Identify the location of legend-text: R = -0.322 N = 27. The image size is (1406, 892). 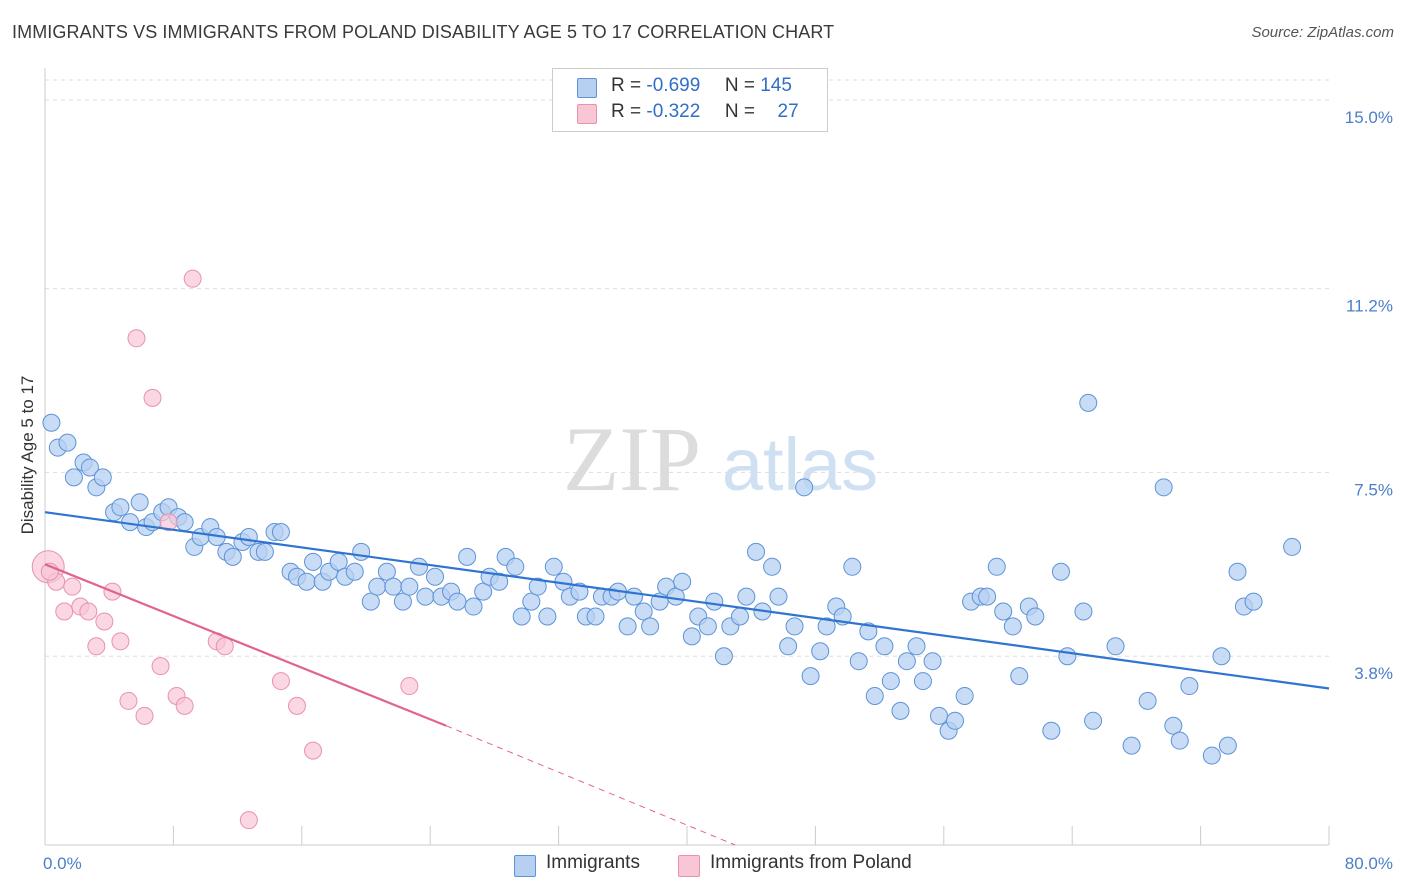
(705, 112).